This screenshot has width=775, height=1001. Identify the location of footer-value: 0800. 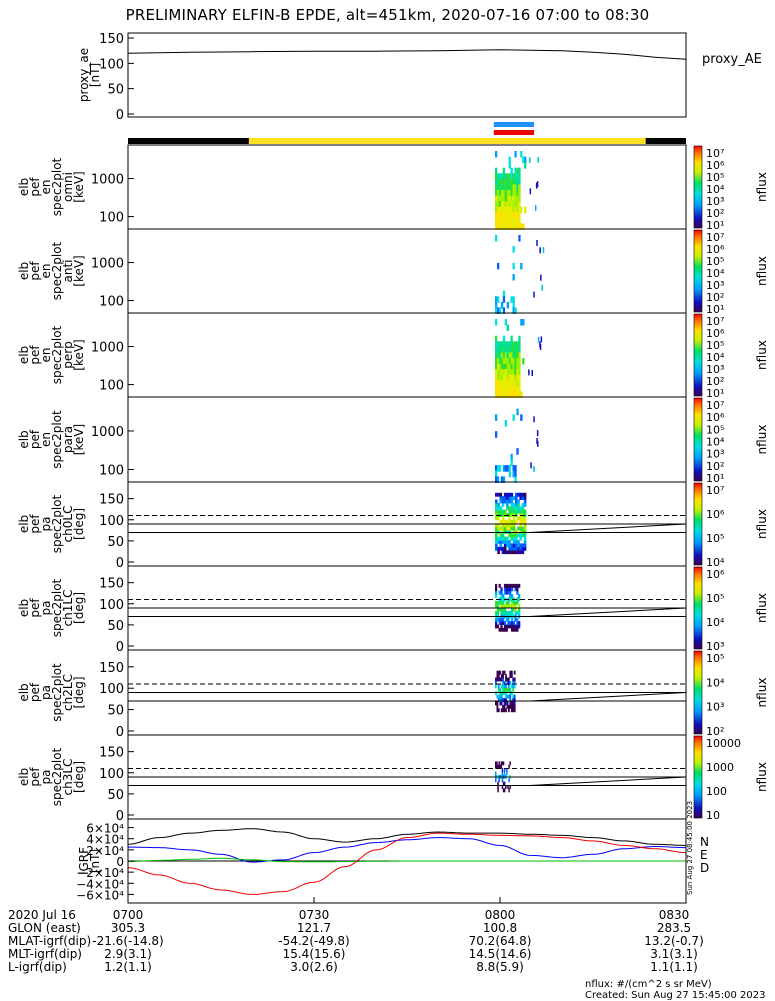
(500, 915).